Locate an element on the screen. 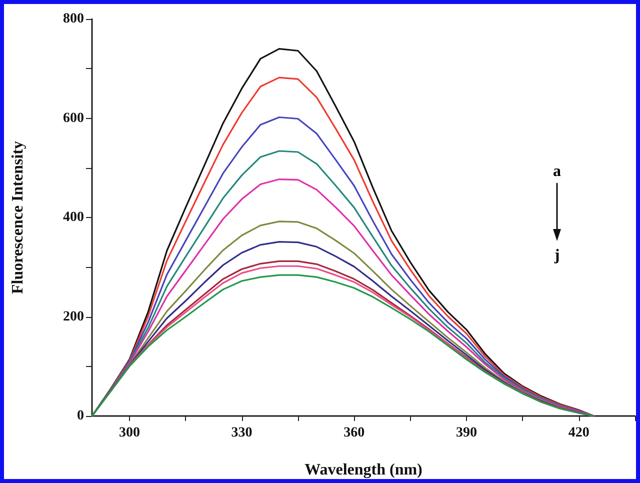  x-tick-label: 330 is located at coordinates (241, 433).